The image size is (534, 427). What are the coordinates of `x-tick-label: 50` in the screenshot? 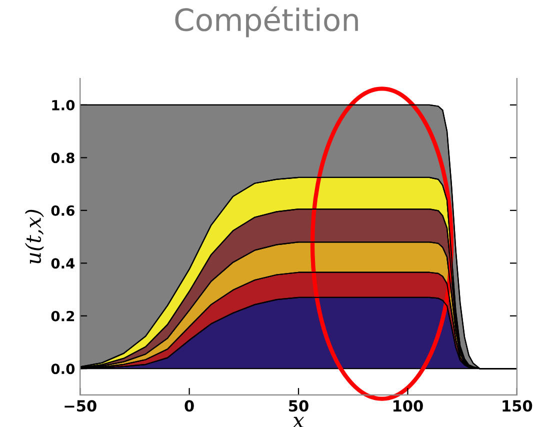 It's located at (298, 406).